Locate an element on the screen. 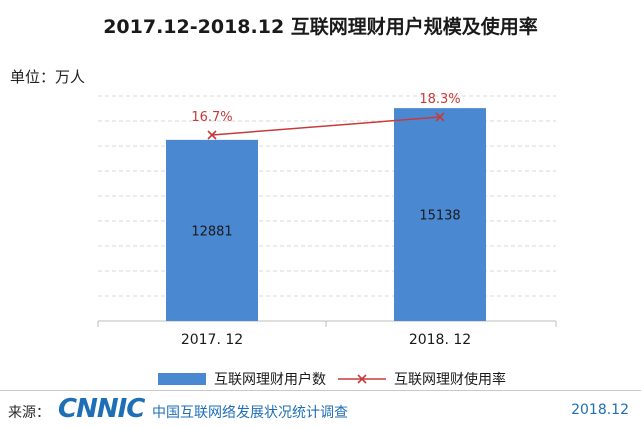 The image size is (641, 428). x-tick-label: 2017. 12 is located at coordinates (212, 340).